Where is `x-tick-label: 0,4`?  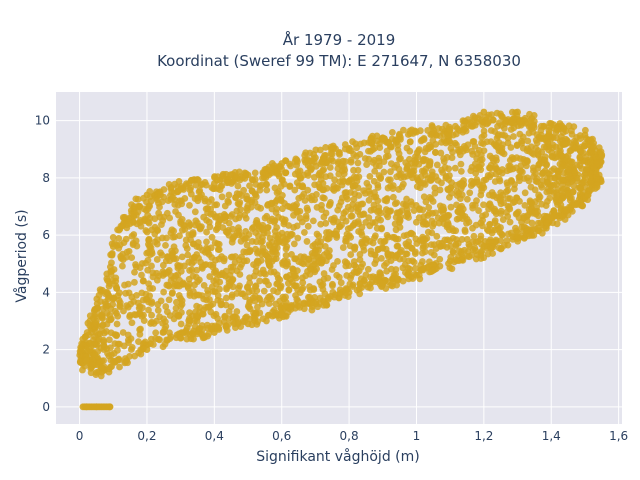 x-tick-label: 0,4 is located at coordinates (214, 436).